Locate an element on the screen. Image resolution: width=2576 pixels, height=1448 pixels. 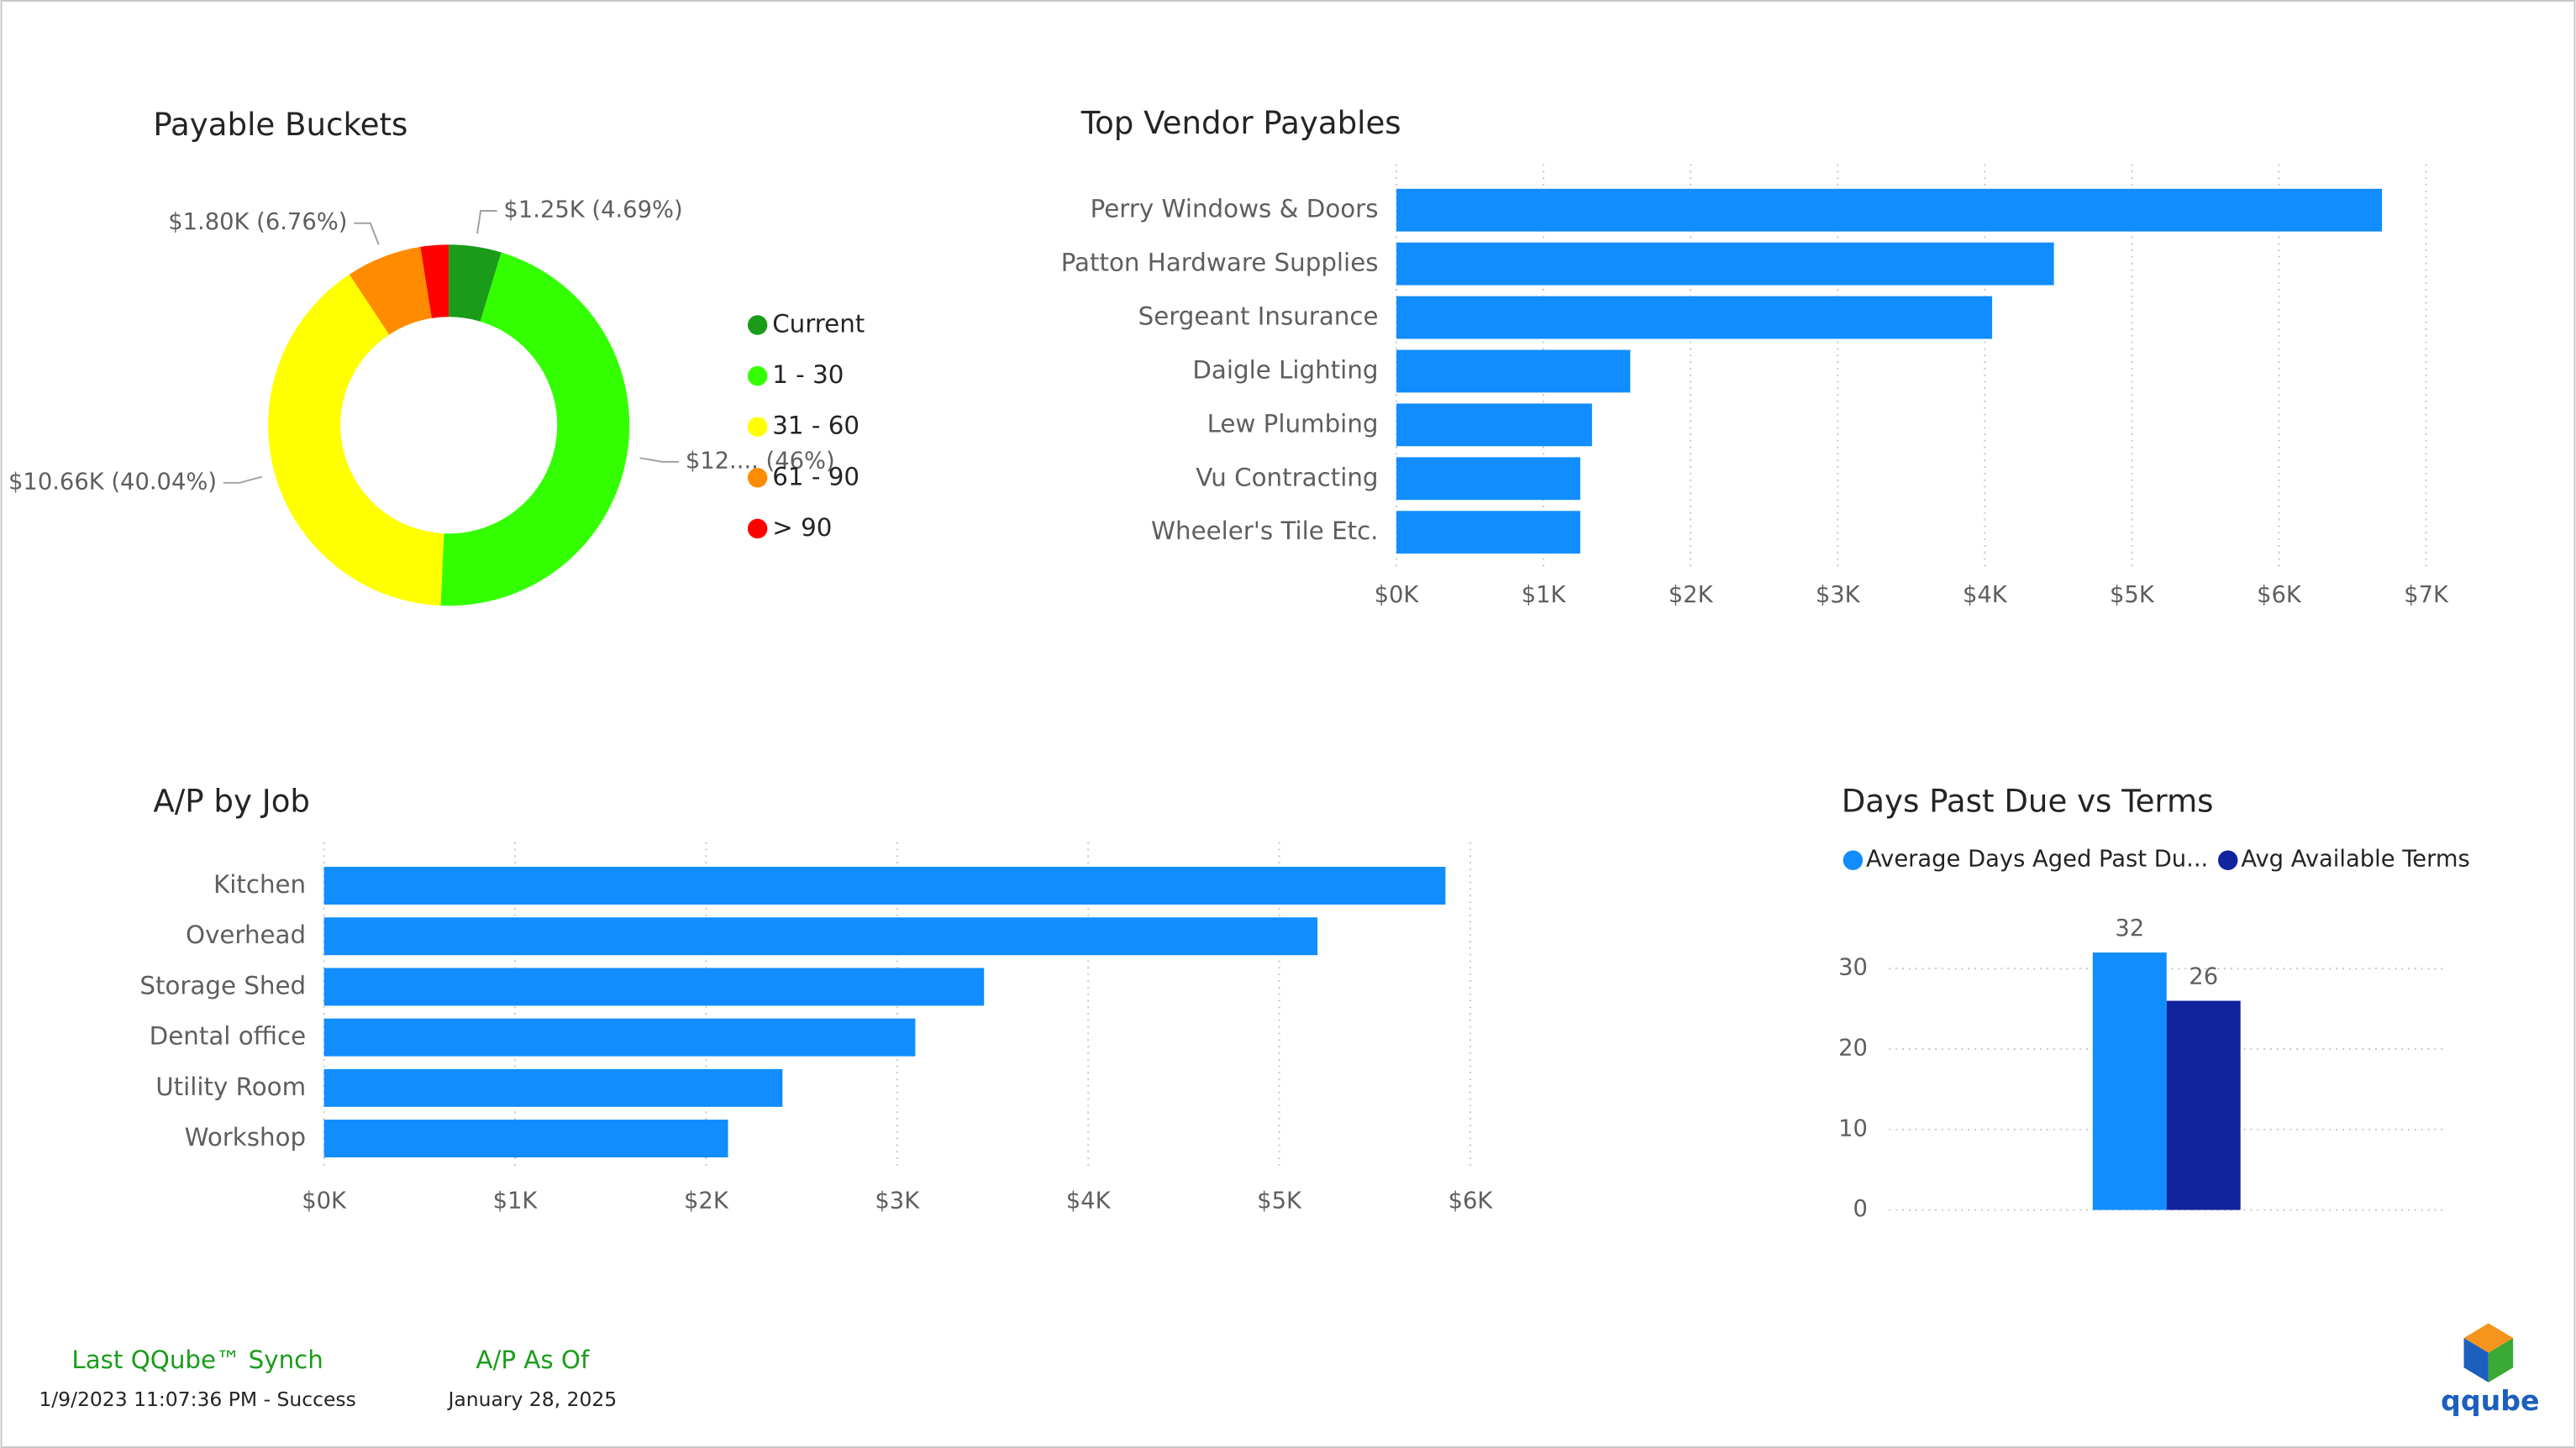
y-tick-label: Kitchen is located at coordinates (259, 884).